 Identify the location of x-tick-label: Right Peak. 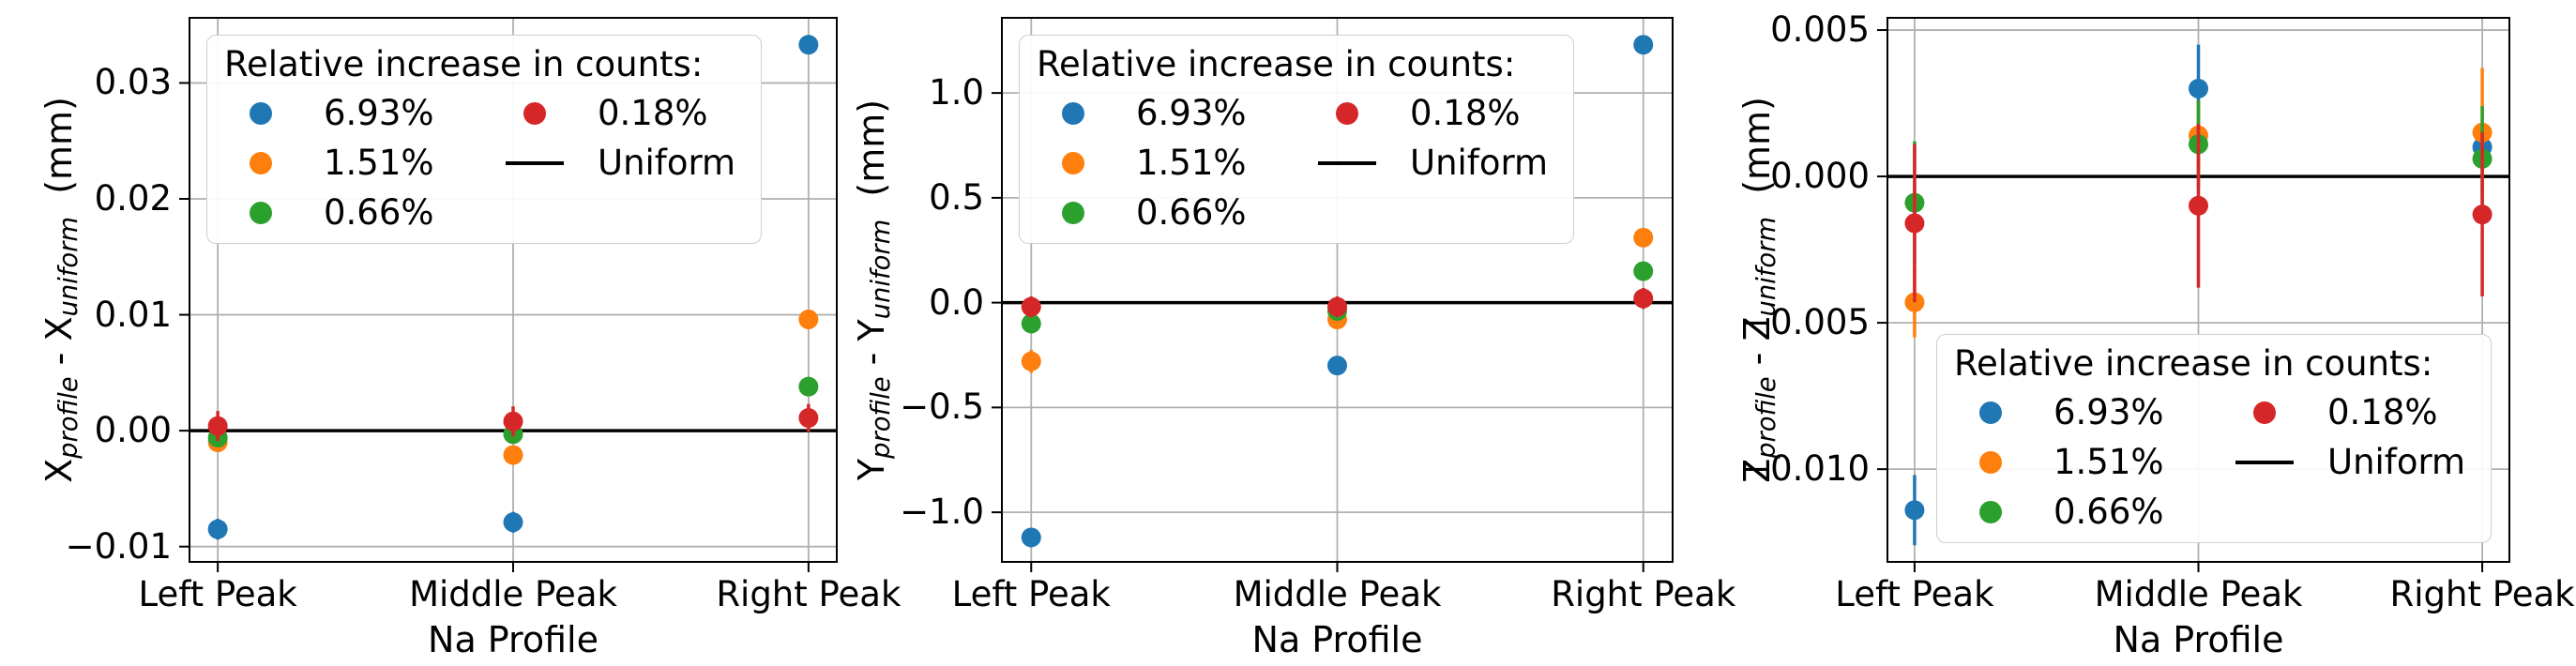
(2482, 594).